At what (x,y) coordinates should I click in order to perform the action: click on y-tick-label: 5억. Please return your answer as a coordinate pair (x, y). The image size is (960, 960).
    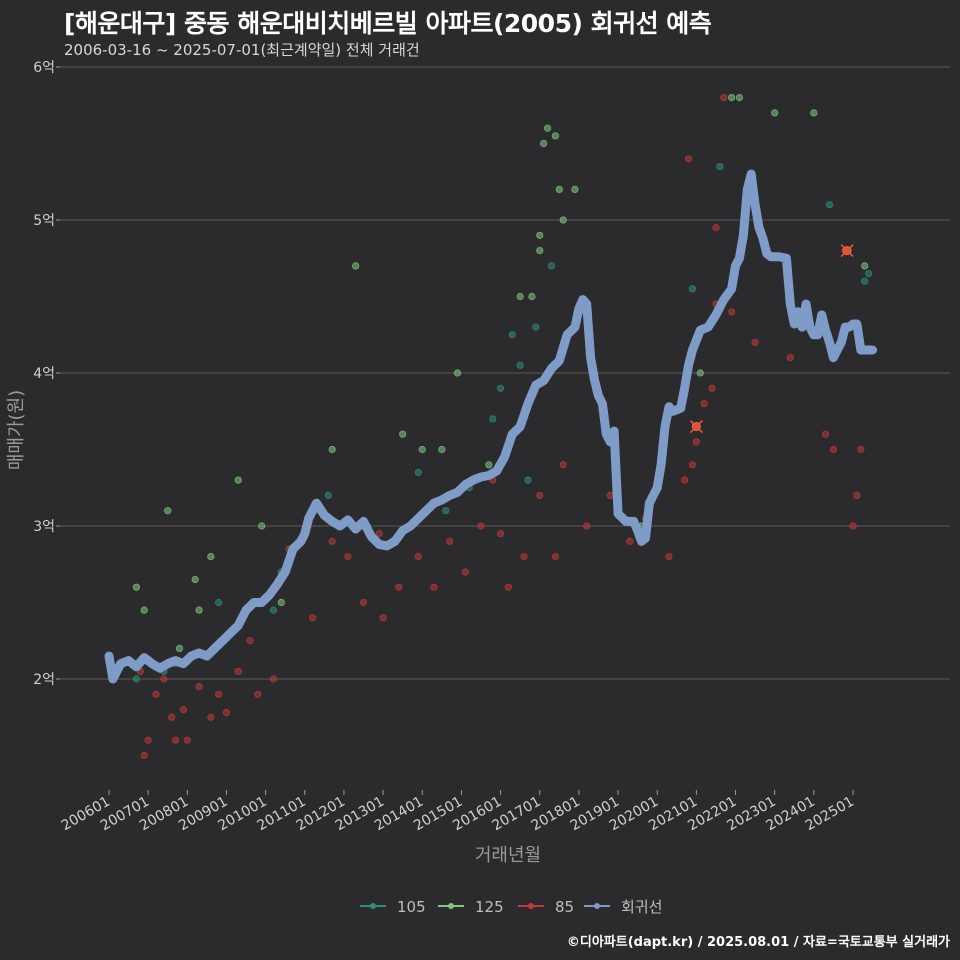
    Looking at the image, I should click on (44, 221).